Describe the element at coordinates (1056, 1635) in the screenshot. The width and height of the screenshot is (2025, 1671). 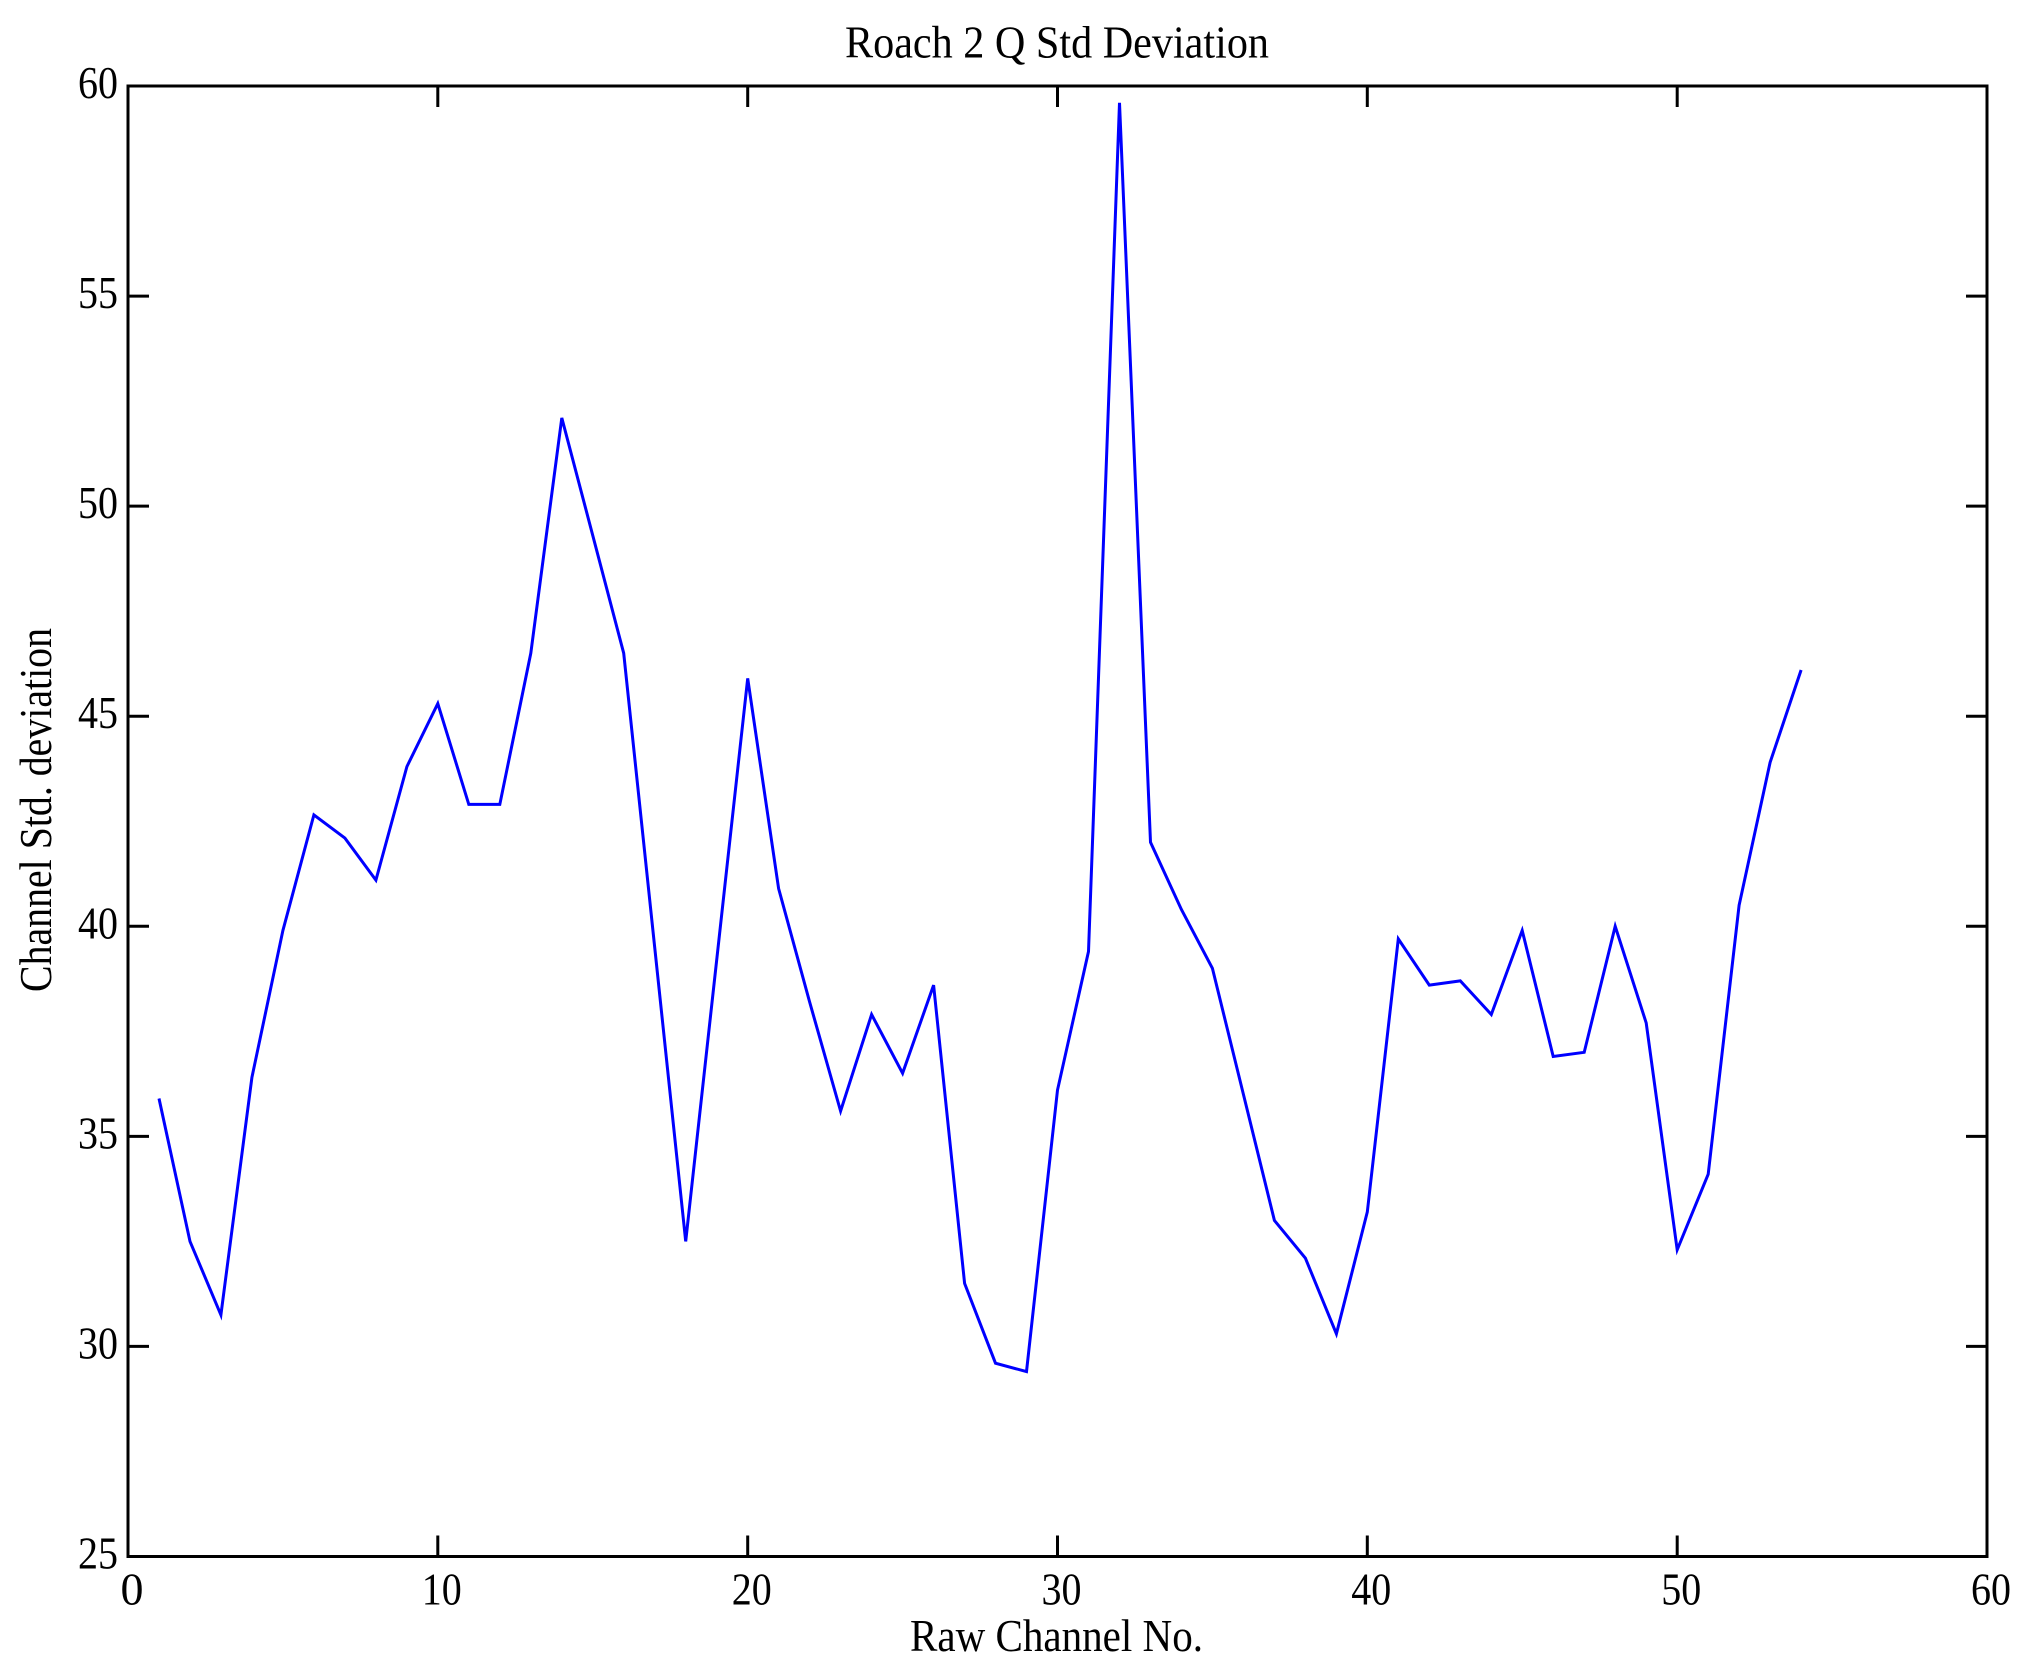
I see `svg-text: Raw Channel No.` at that location.